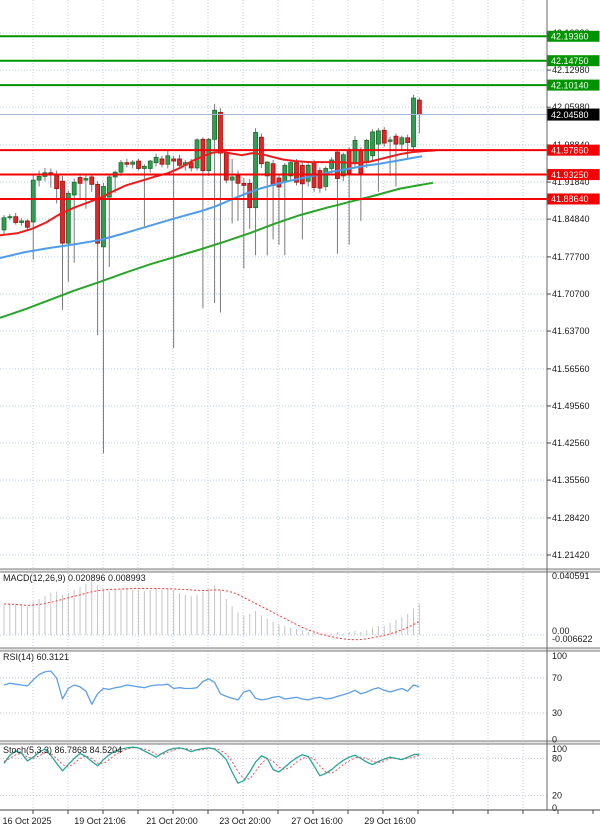 The image size is (600, 830). I want to click on stochastic-indicator-label: Stoch(5,3,3) 86.7868 84.5204, so click(63, 750).